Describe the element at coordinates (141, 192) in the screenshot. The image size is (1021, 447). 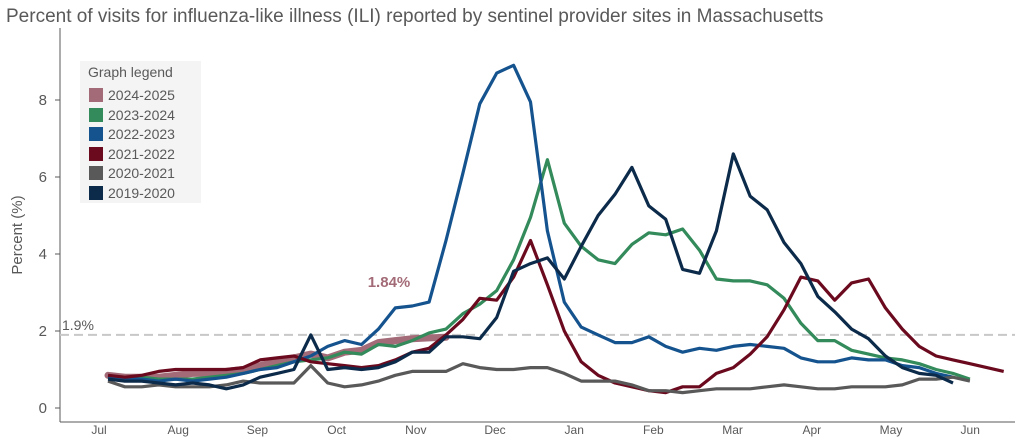
I see `legend-label: 2019-2020` at that location.